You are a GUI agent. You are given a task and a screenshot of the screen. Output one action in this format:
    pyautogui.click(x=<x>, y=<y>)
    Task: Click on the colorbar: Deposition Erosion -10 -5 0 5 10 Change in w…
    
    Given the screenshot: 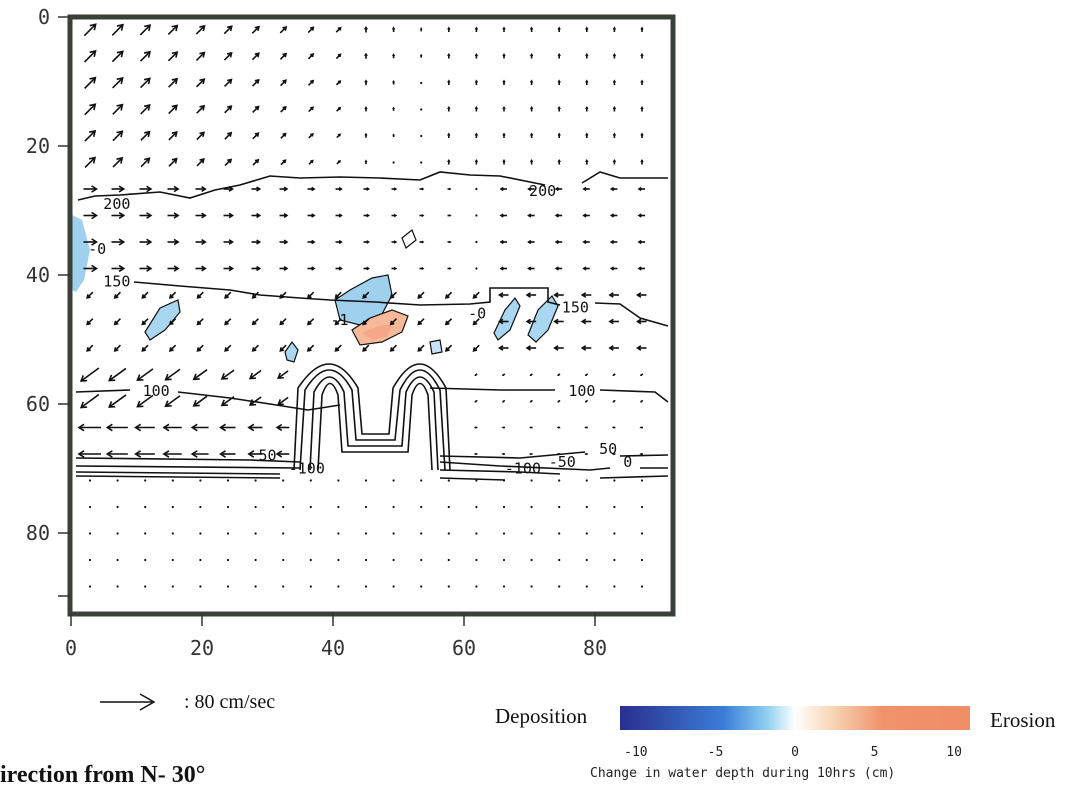 What is the action you would take?
    pyautogui.click(x=775, y=742)
    